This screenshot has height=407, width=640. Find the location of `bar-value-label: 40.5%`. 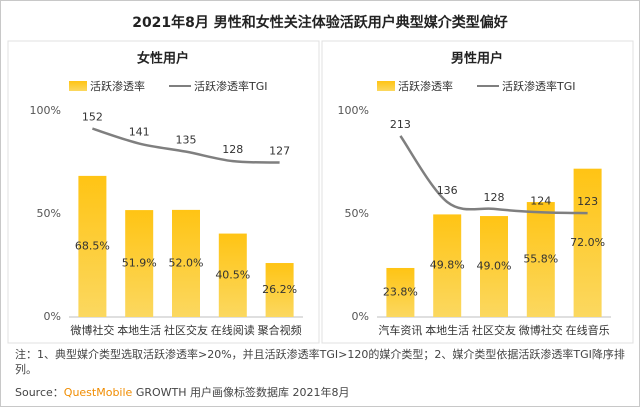

bar-value-label: 40.5% is located at coordinates (232, 274).